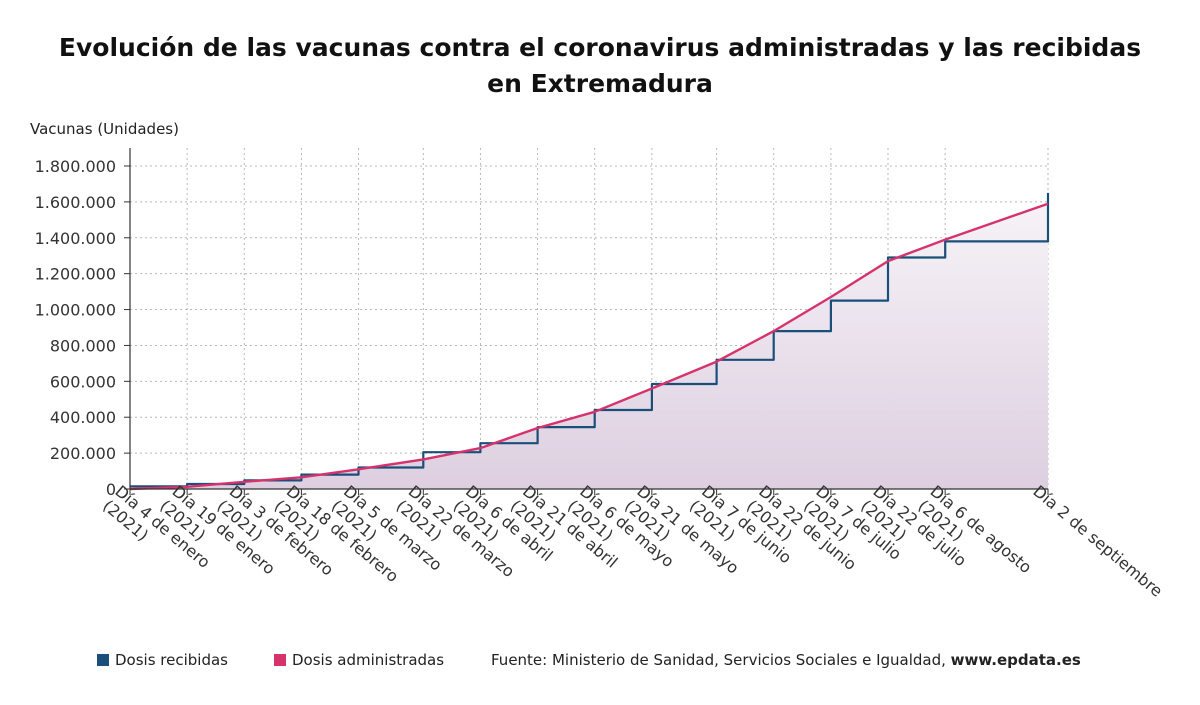 This screenshot has height=705, width=1200. What do you see at coordinates (75, 274) in the screenshot?
I see `y-tick-label: 1.200.000` at bounding box center [75, 274].